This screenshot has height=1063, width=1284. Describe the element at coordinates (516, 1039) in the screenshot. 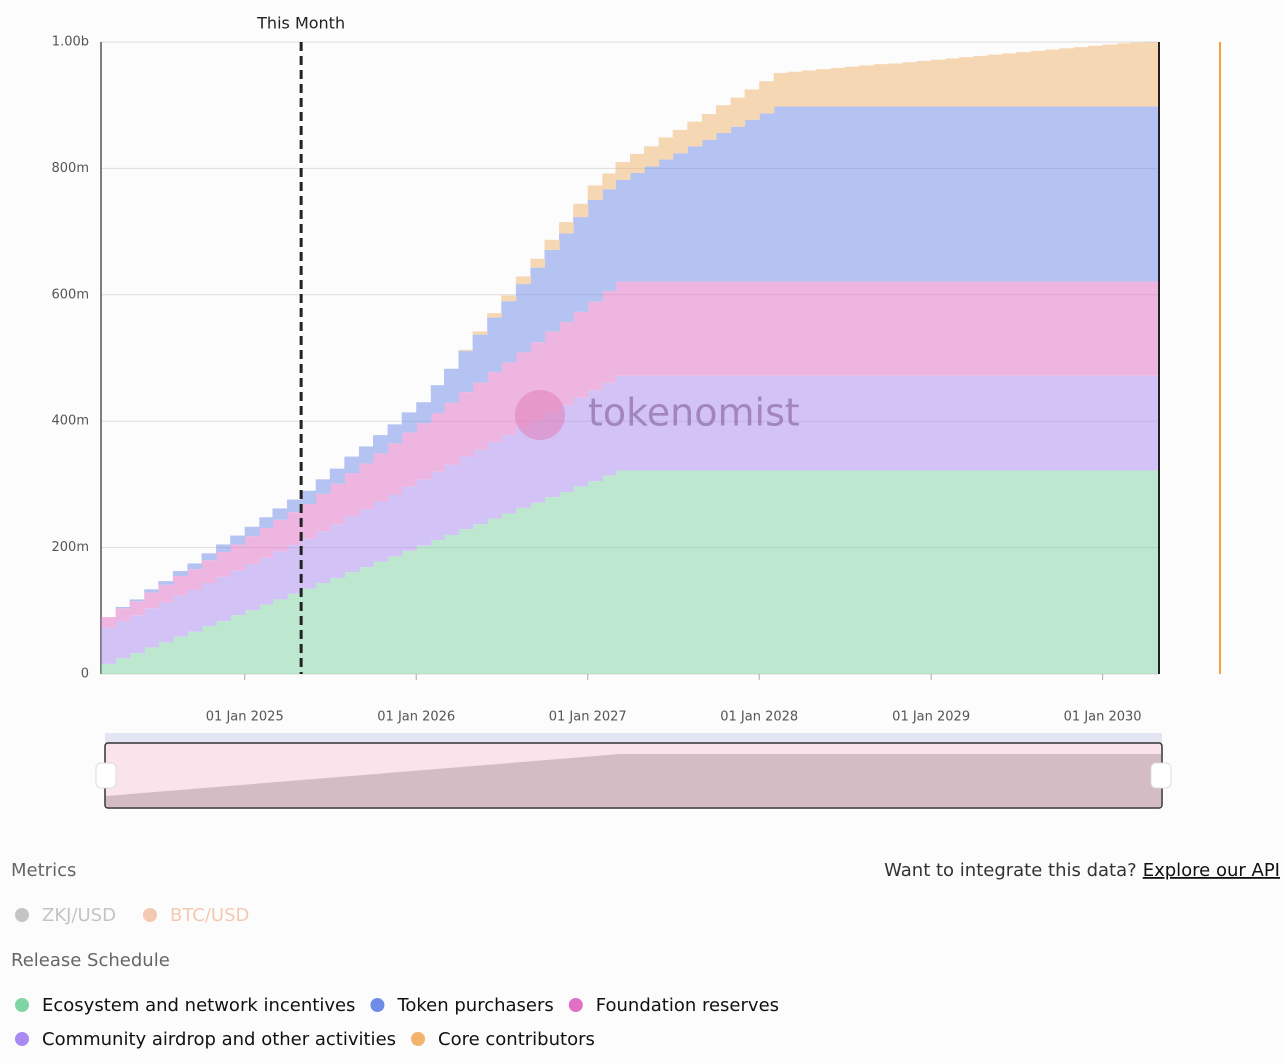

I see `legend-label: Core contributors` at that location.